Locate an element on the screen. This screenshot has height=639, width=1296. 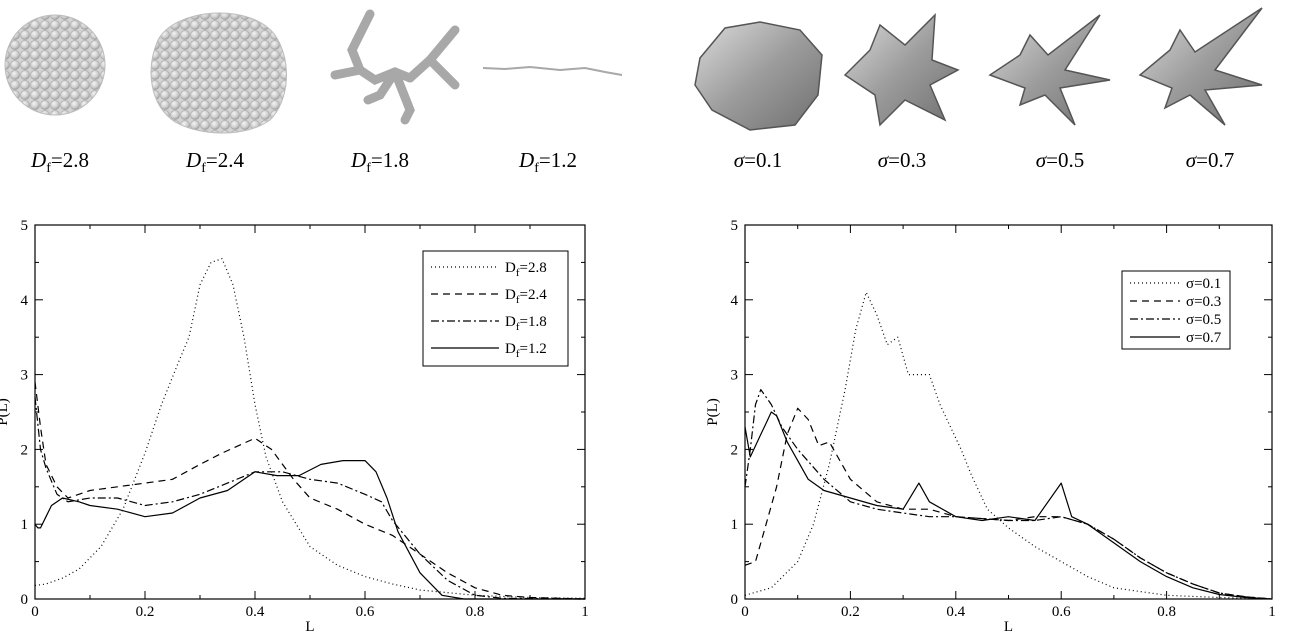
legend: σ=0.1 σ=0.3 σ=0.5 σ=0.7 is located at coordinates (1176, 310).